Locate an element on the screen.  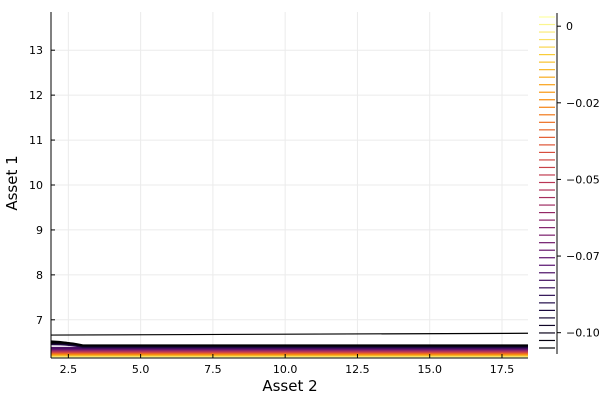
colorbar-tick-label: 0 is located at coordinates (569, 26).